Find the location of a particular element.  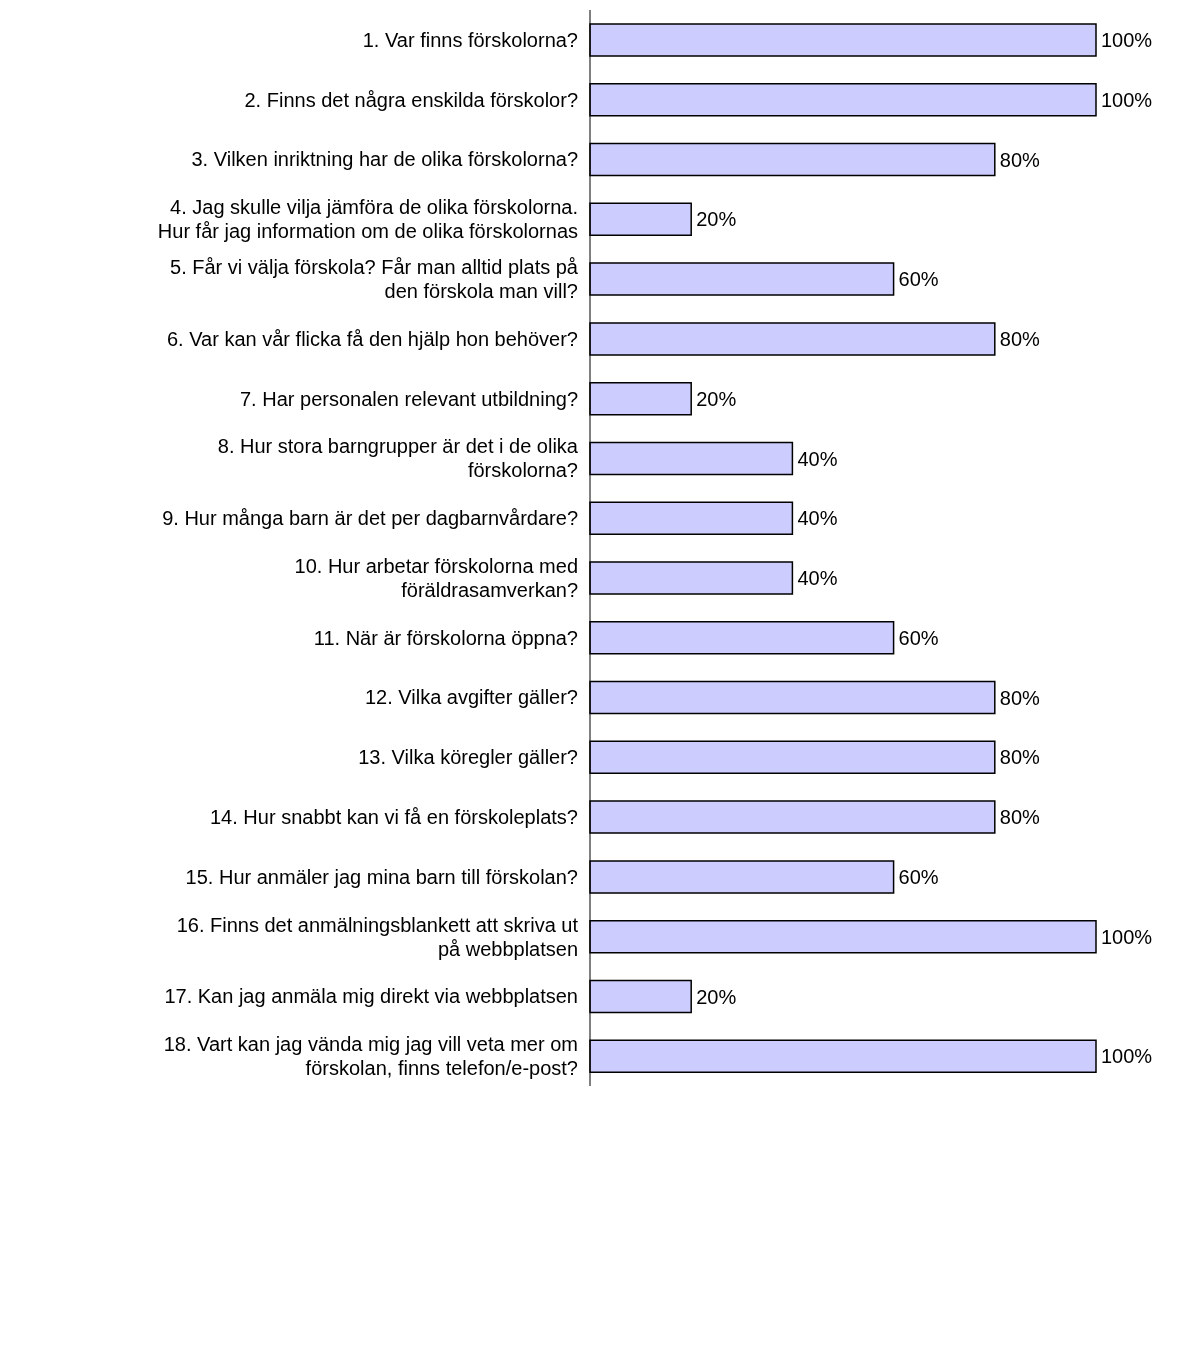

y-tick-label: 5. Får vi välja förskola? Får man alltid plats på den förskola man vill? is located at coordinates (374, 279).